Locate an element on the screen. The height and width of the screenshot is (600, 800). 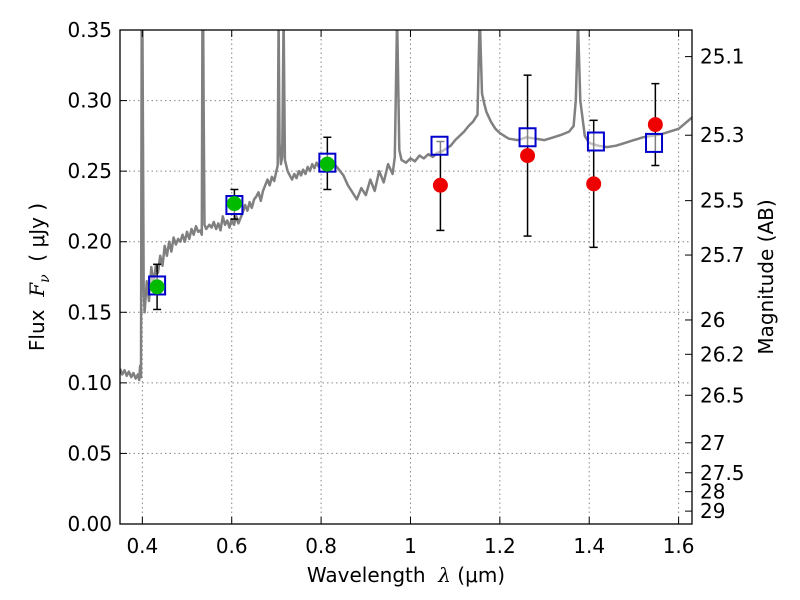
y-axis-title-symbol: F is located at coordinates (37, 290).